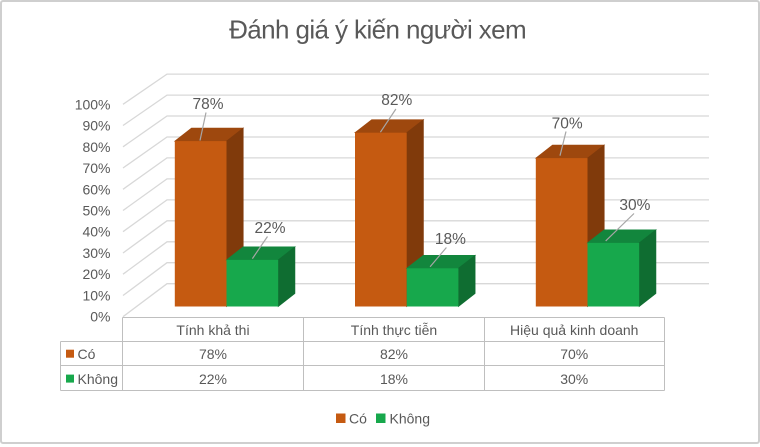 The image size is (760, 447). Describe the element at coordinates (96, 189) in the screenshot. I see `svg-text: 60%` at that location.